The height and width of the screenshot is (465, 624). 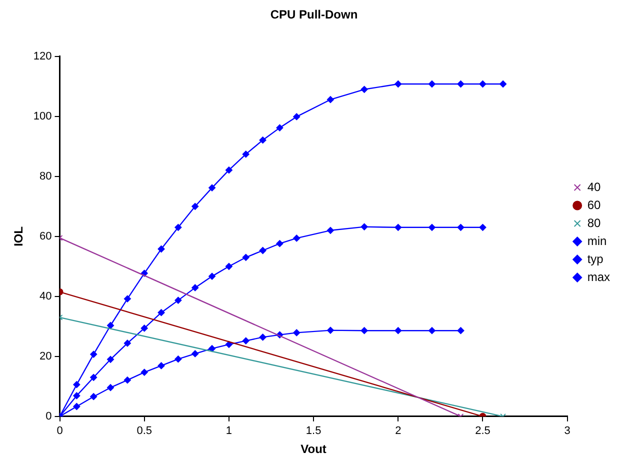 What do you see at coordinates (398, 431) in the screenshot?
I see `x-tick-label: 2` at bounding box center [398, 431].